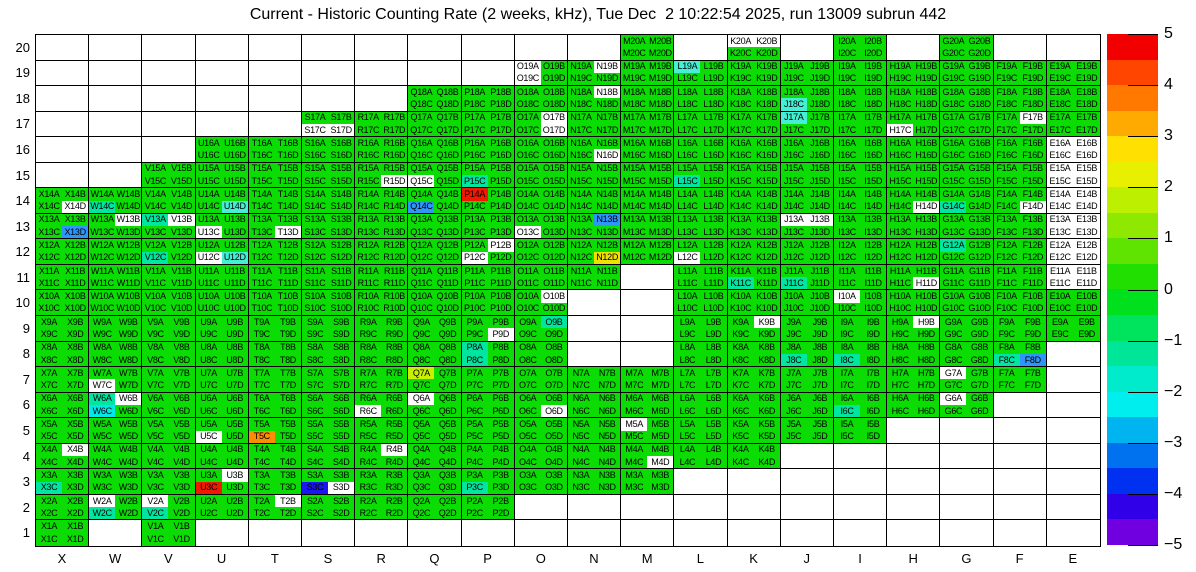  What do you see at coordinates (607, 220) in the screenshot?
I see `subcell-N13B: N13B` at bounding box center [607, 220].